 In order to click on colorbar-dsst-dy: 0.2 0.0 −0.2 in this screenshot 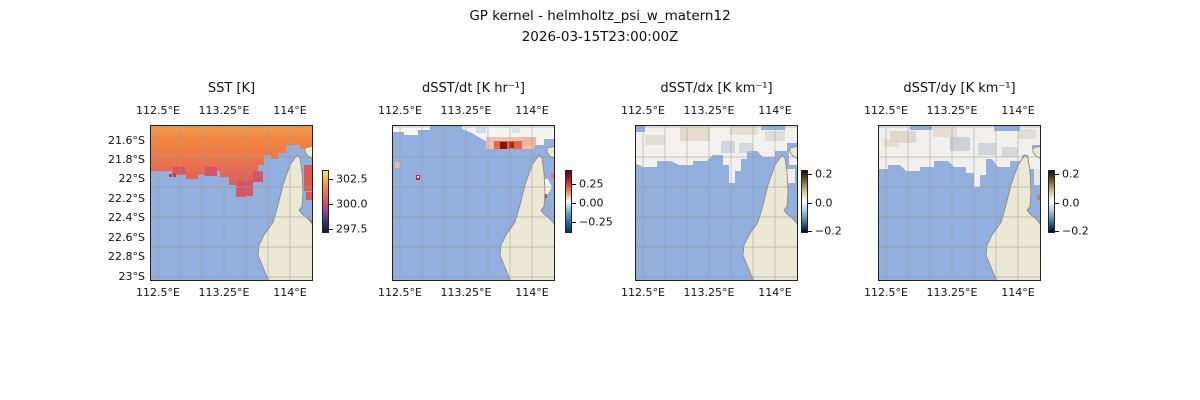, I will do `click(1068, 203)`.